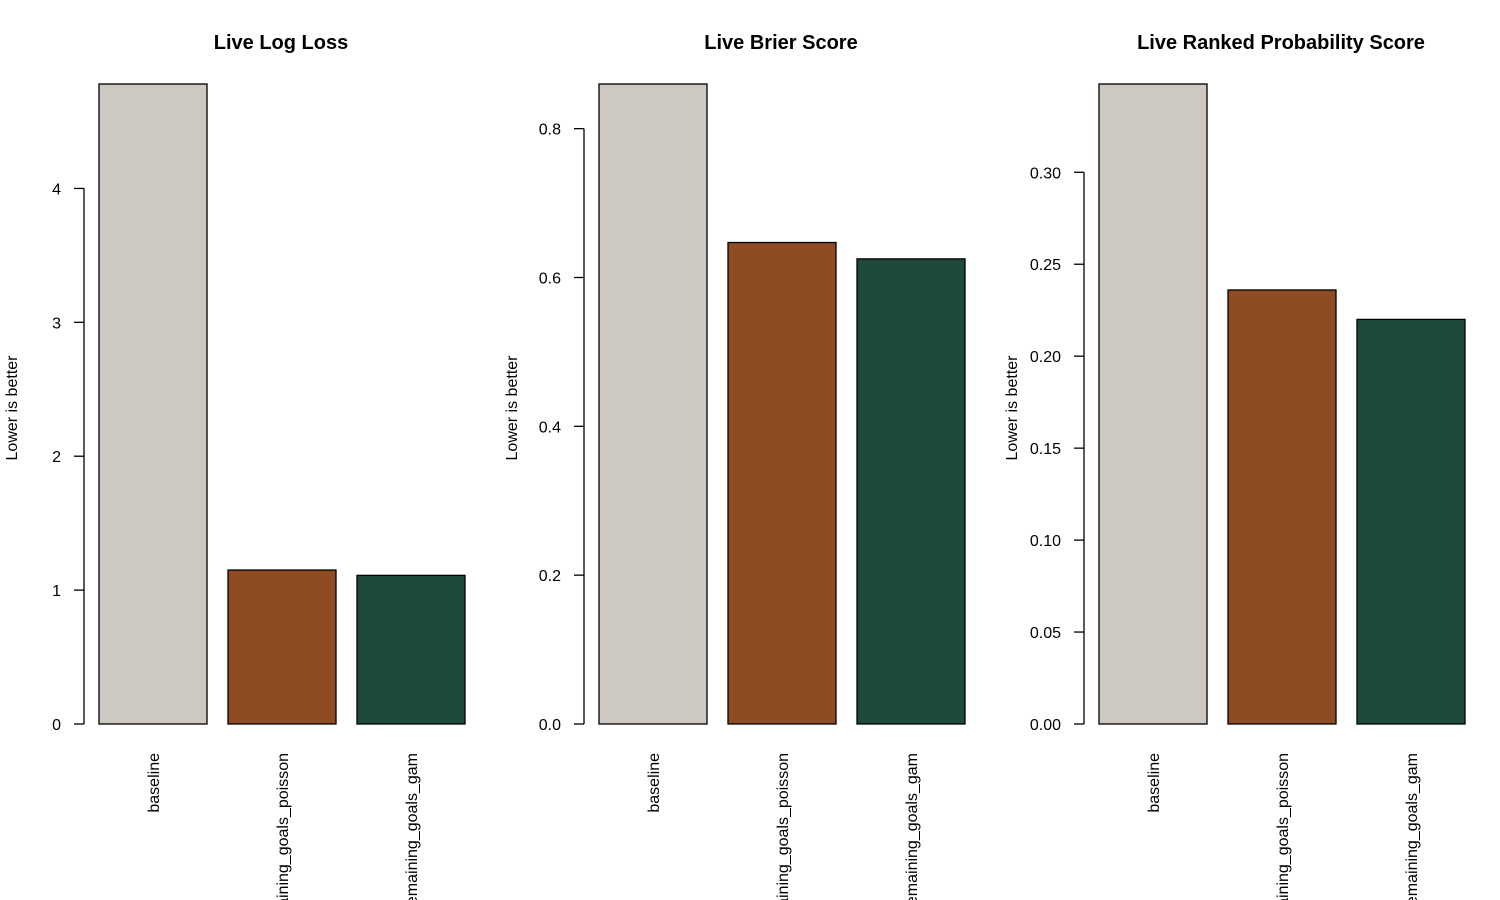 This screenshot has height=900, width=1500. I want to click on y-tick-label: 0.30, so click(1045, 173).